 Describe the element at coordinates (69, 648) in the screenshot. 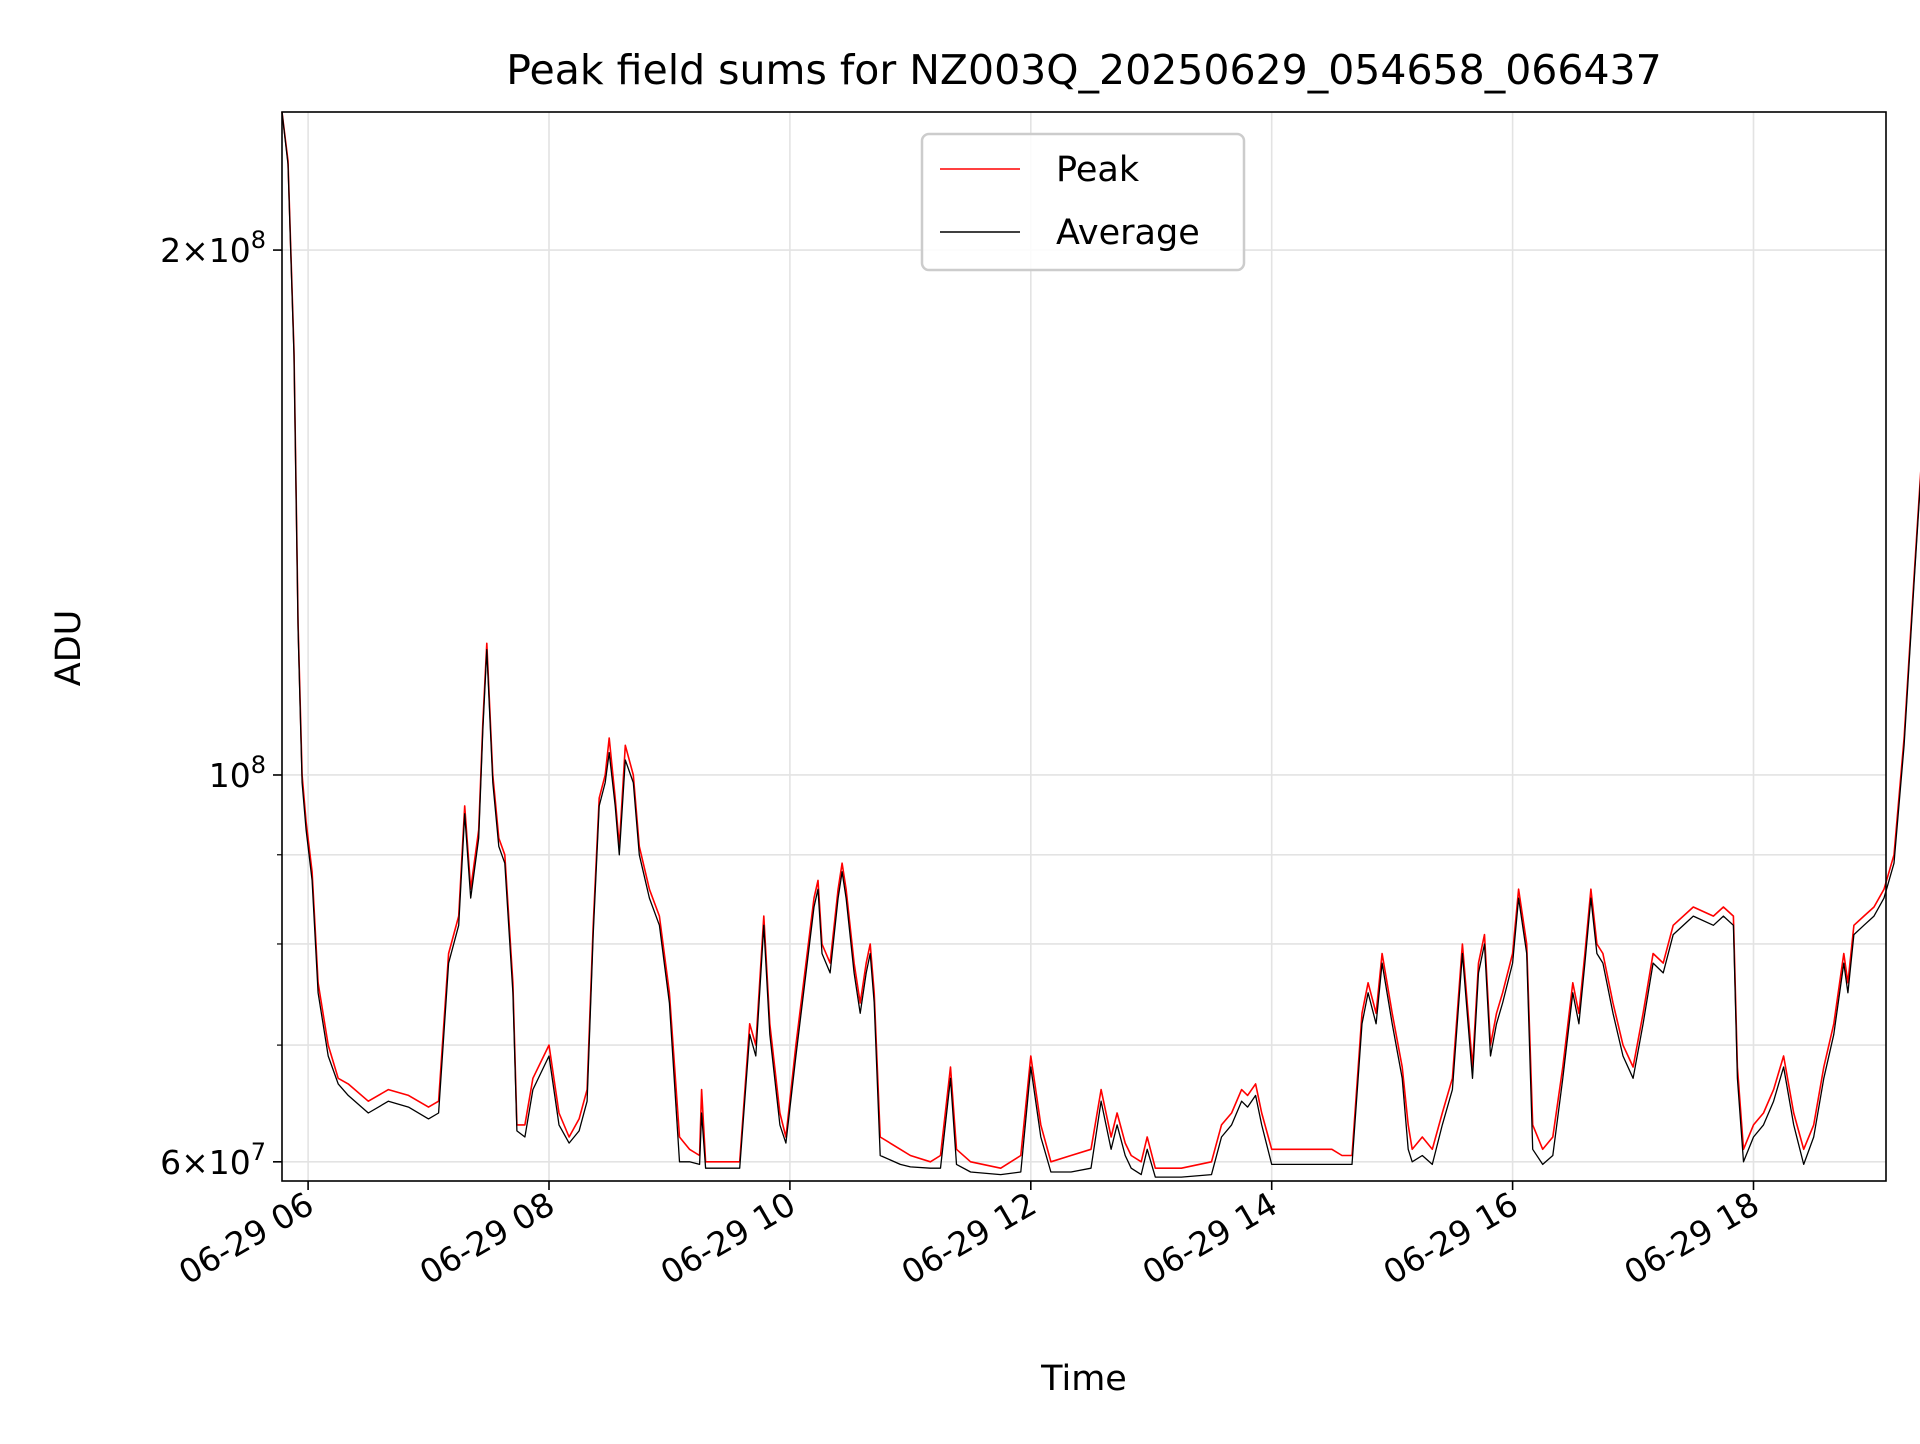

I see `y-axis-label: ADU` at that location.